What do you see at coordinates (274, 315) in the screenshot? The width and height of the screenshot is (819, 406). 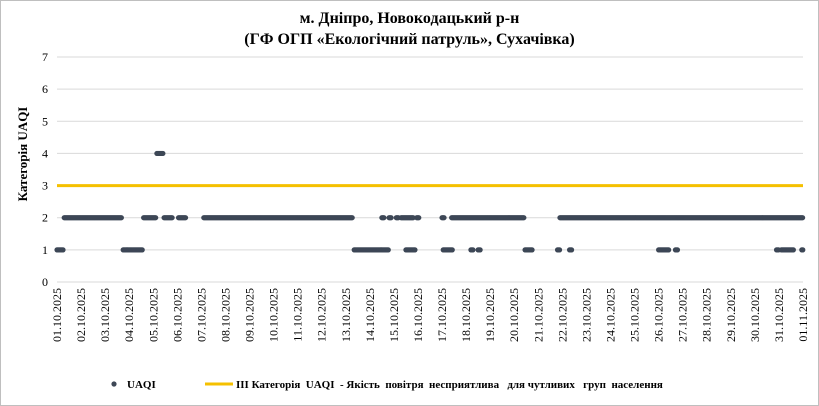 I see `x-tick-label: 10.10.2025` at bounding box center [274, 315].